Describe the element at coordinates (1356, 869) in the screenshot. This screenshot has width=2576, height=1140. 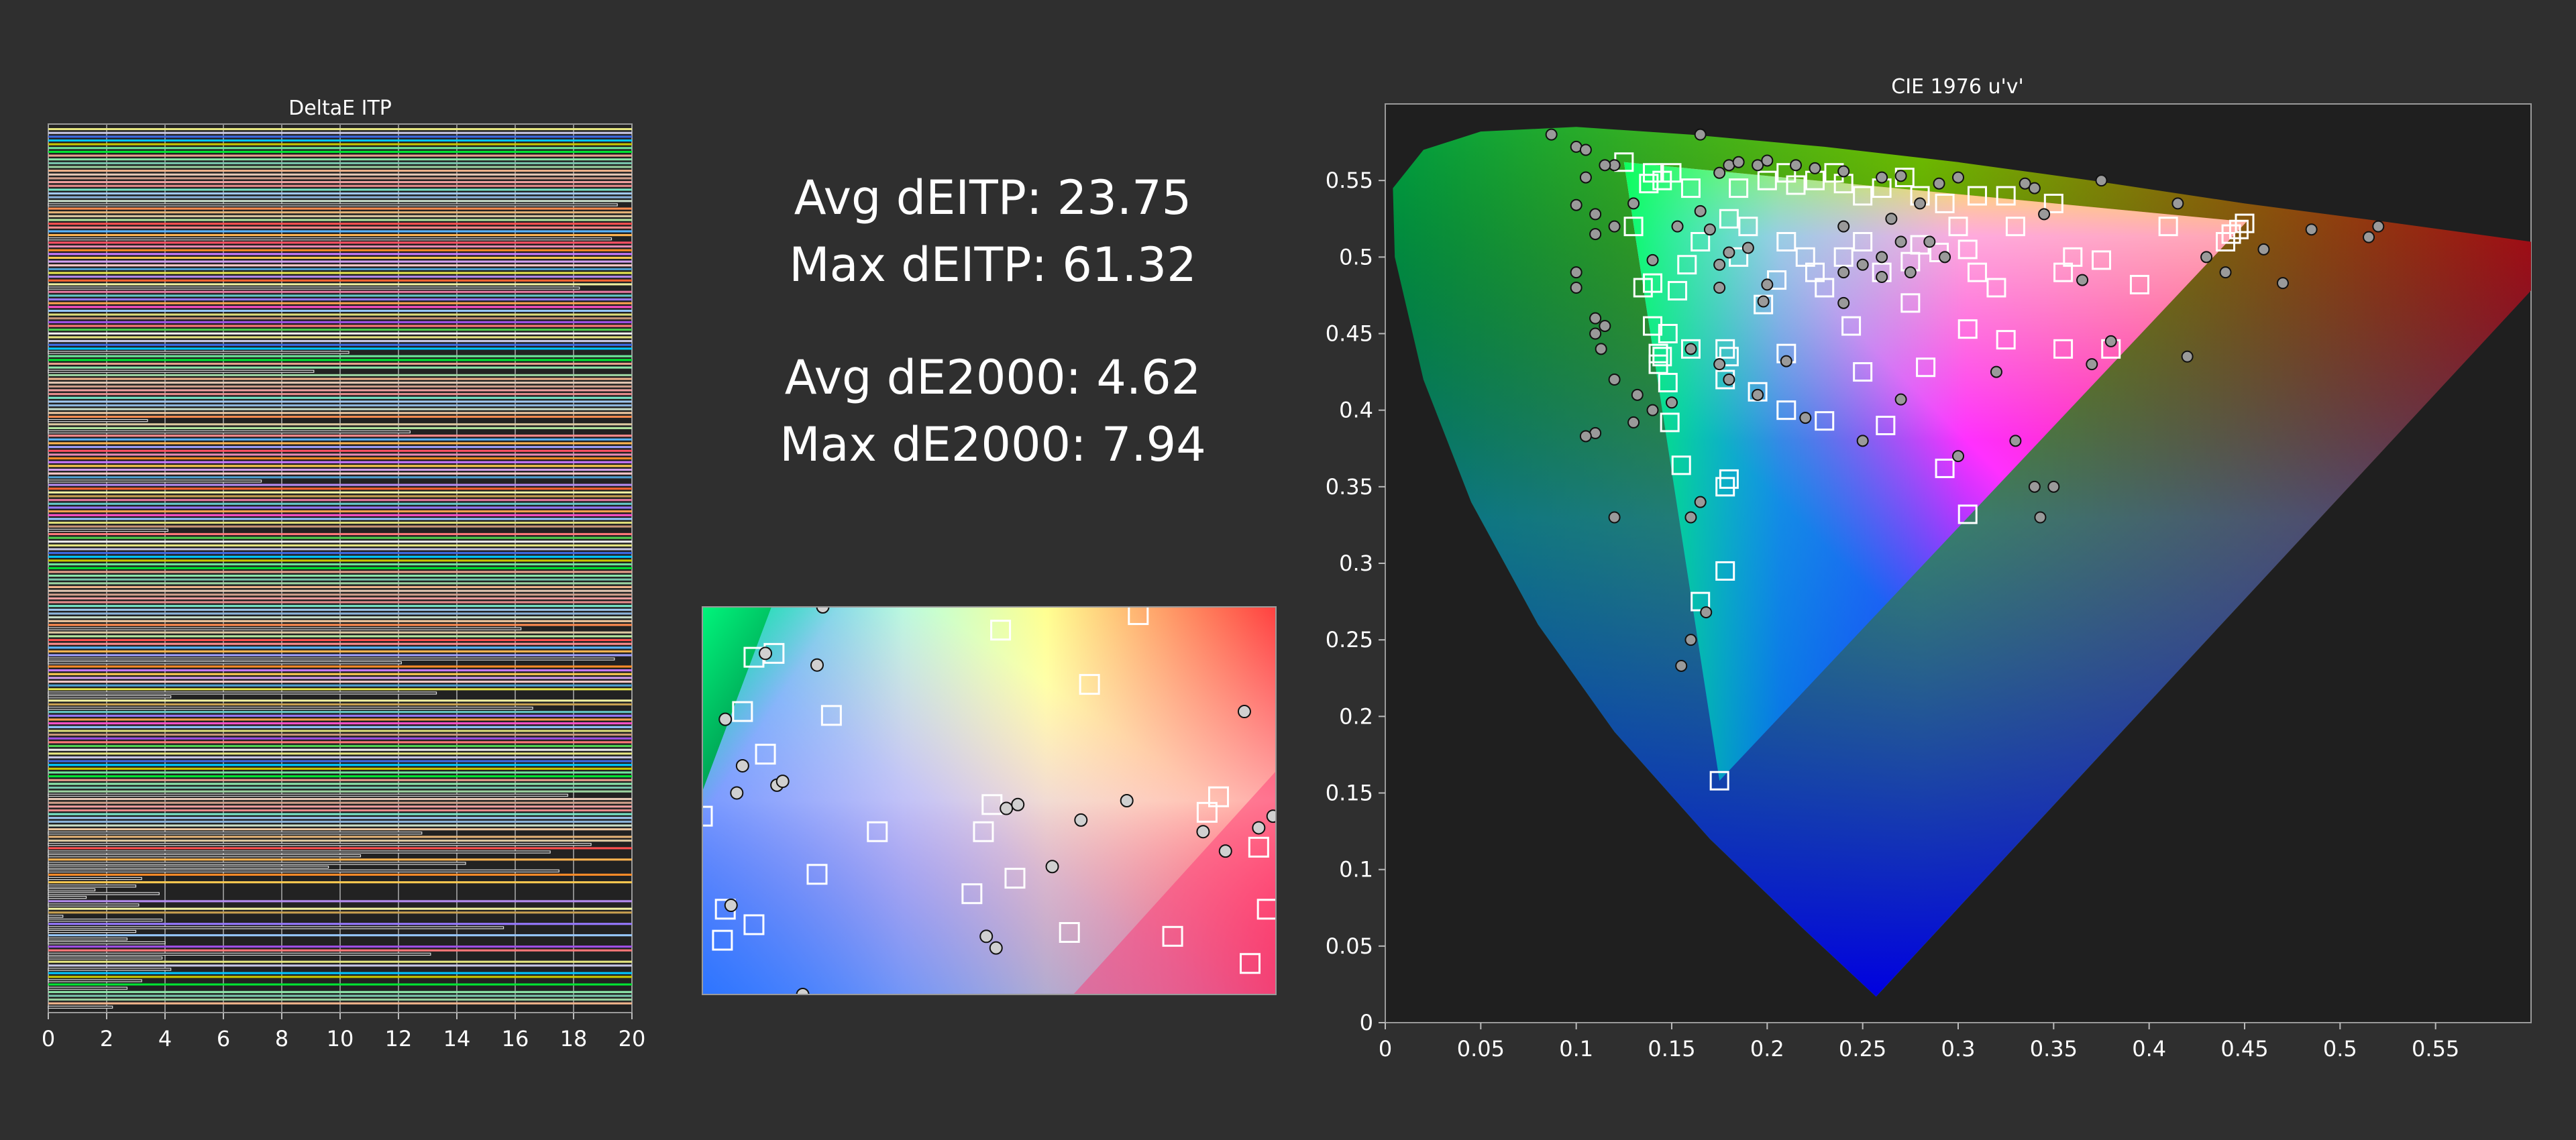
I see `cie-y-tick-label: 0.1` at that location.